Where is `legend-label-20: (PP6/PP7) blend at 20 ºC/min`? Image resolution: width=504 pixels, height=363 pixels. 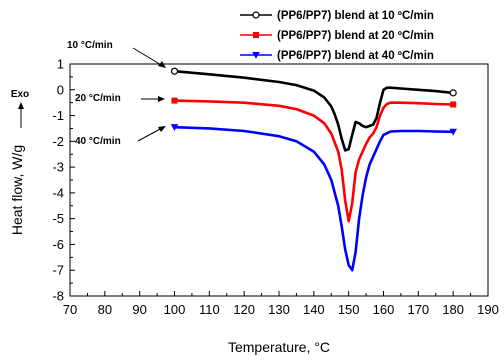 legend-label-20: (PP6/PP7) blend at 20 ºC/min is located at coordinates (355, 36).